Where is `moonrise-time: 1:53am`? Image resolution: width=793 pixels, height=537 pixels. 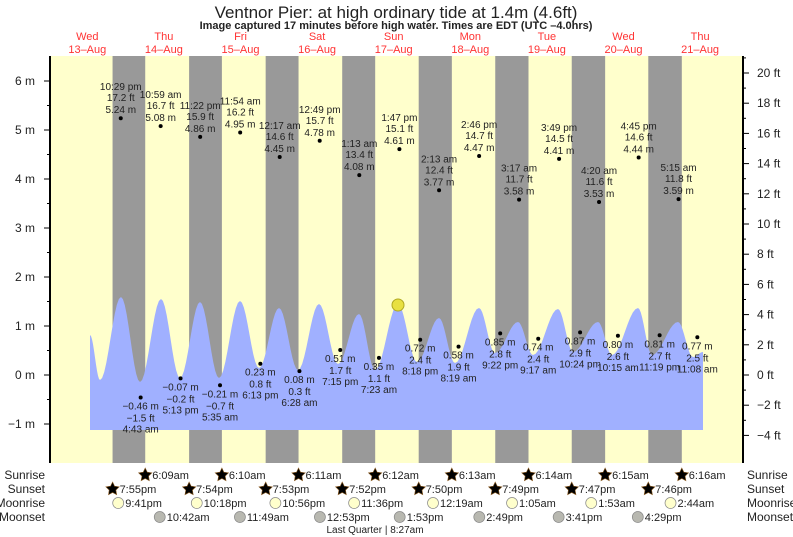 moonrise-time: 1:53am is located at coordinates (616, 504).